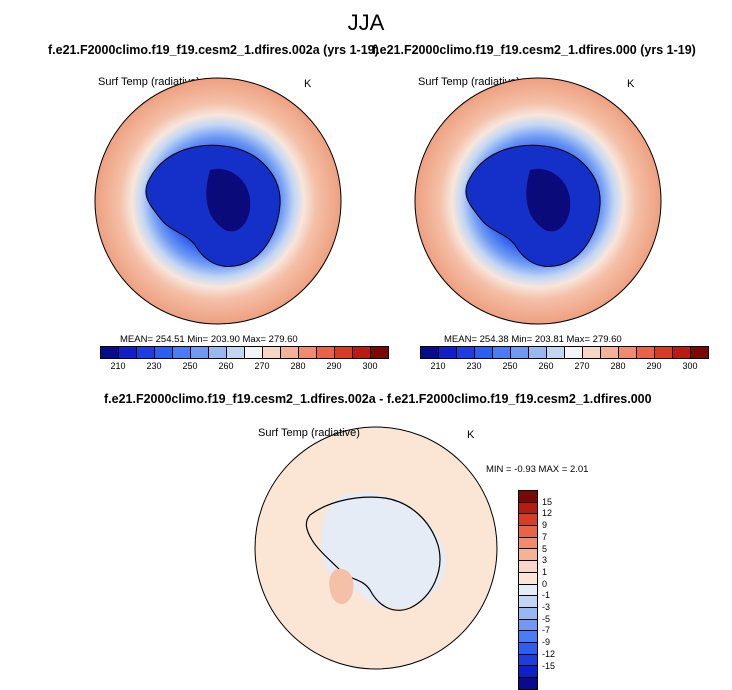  I want to click on colorbar-left: 210 230 250 260 270 280 290 300, so click(244, 359).